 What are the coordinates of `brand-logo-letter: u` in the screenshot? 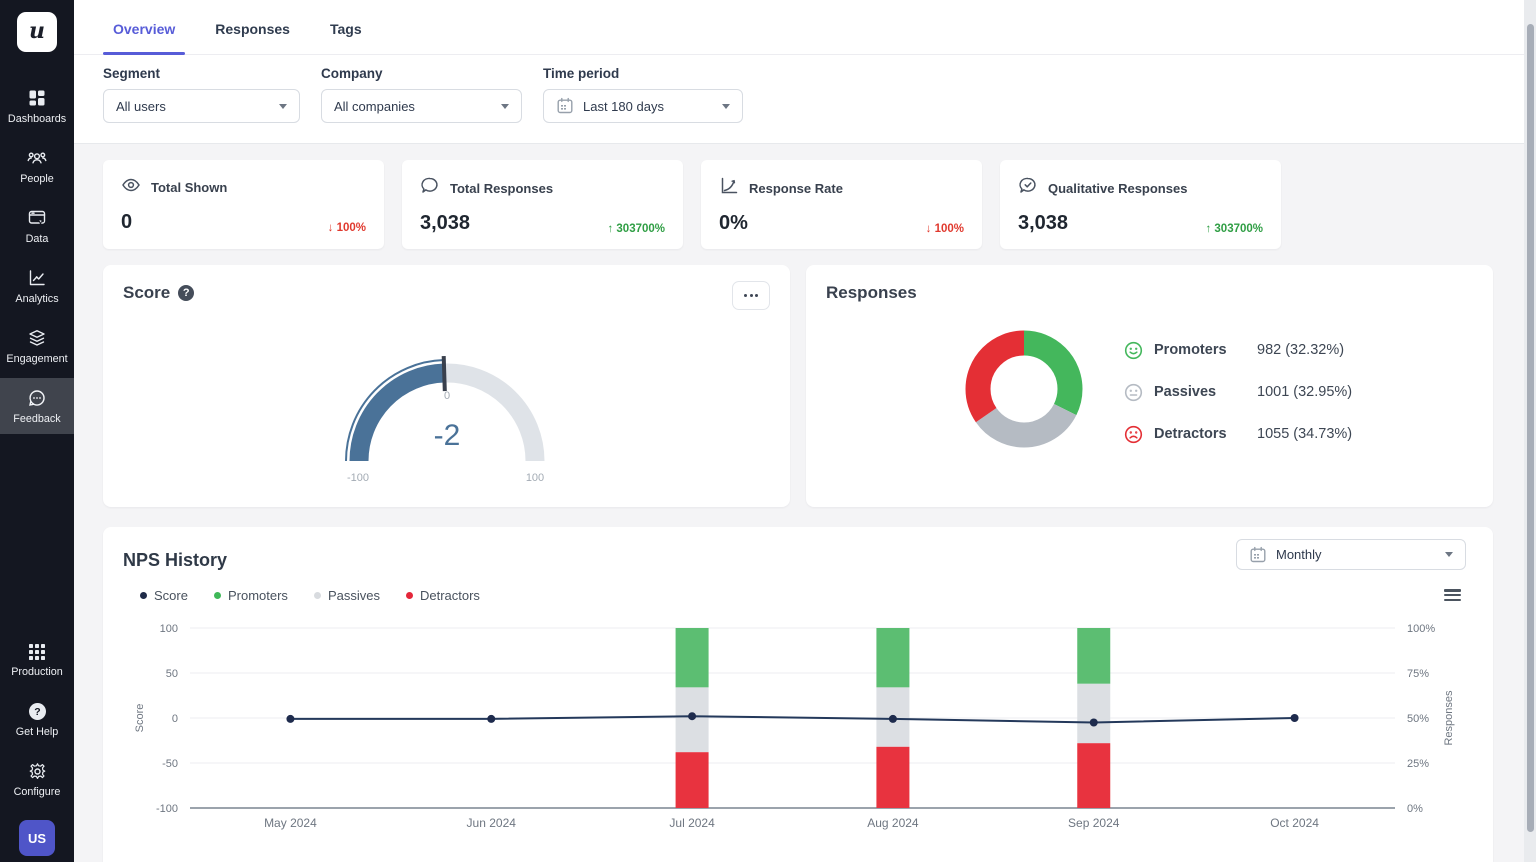 It's located at (37, 30).